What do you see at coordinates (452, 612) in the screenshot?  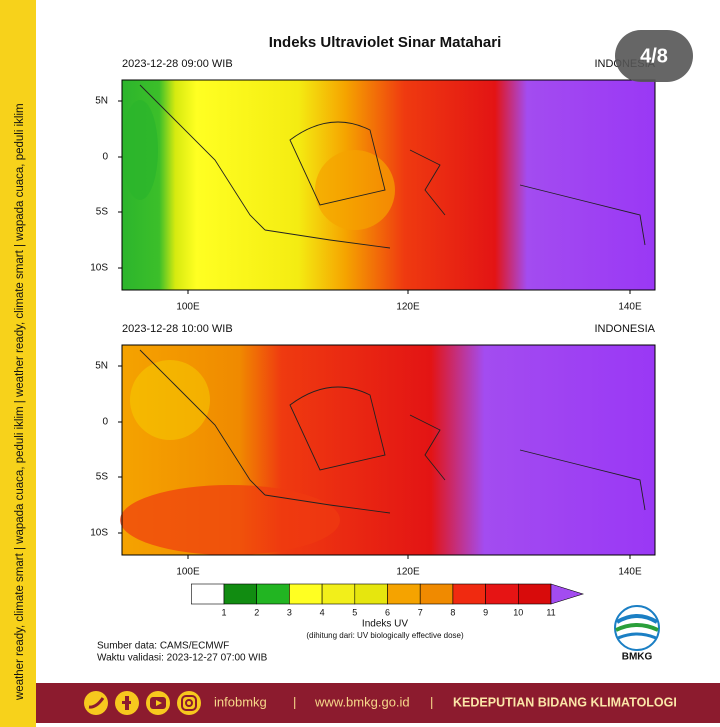 I see `colorbar-tick-label: 8` at bounding box center [452, 612].